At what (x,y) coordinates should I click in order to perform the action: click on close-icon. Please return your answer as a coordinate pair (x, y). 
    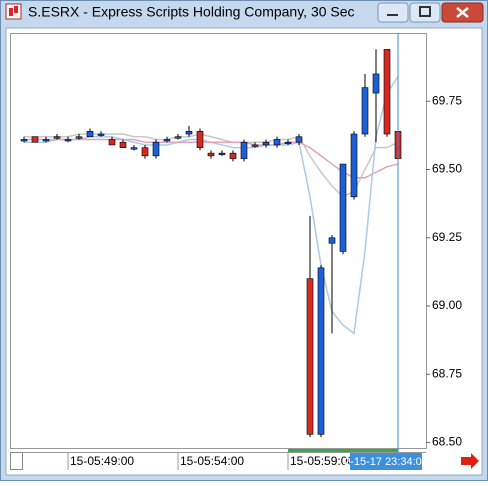
    Looking at the image, I should click on (462, 12).